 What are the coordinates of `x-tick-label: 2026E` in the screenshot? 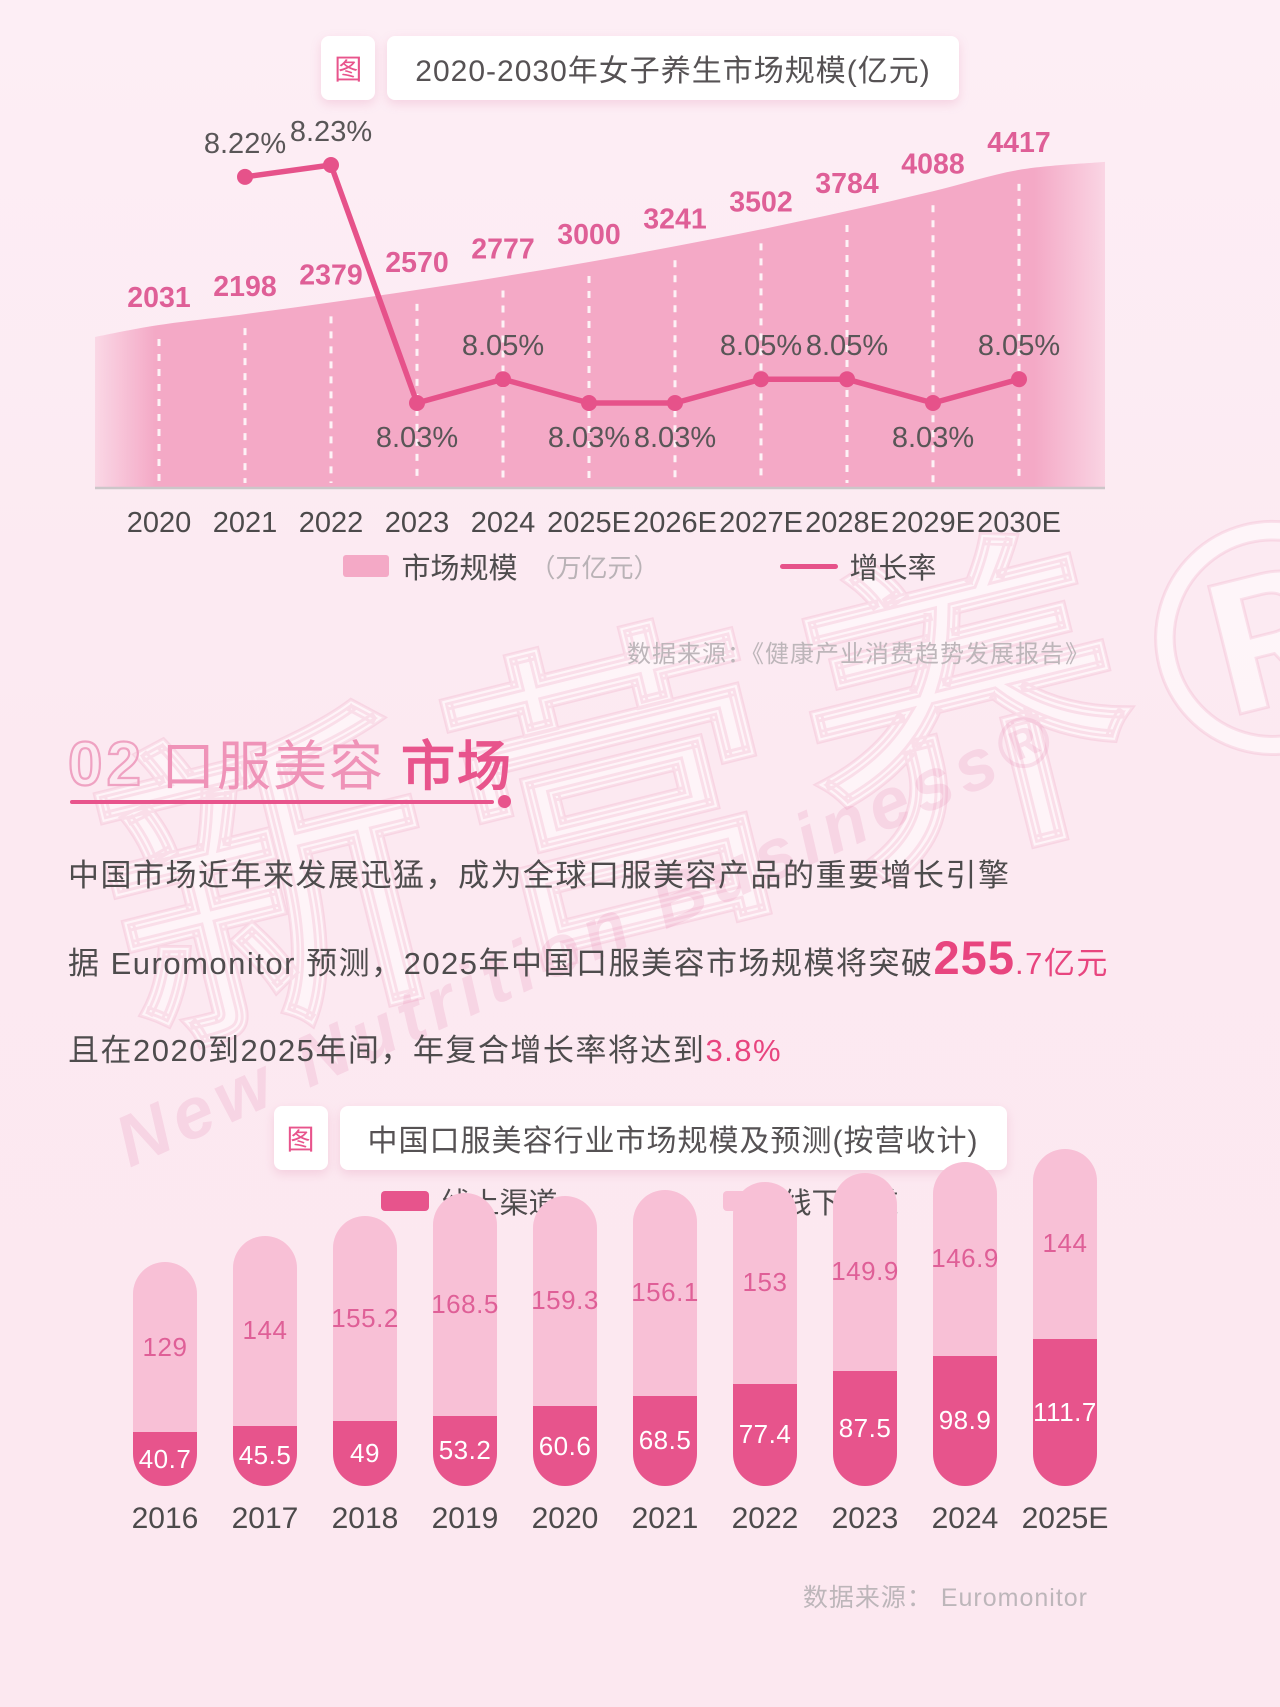 It's located at (675, 523).